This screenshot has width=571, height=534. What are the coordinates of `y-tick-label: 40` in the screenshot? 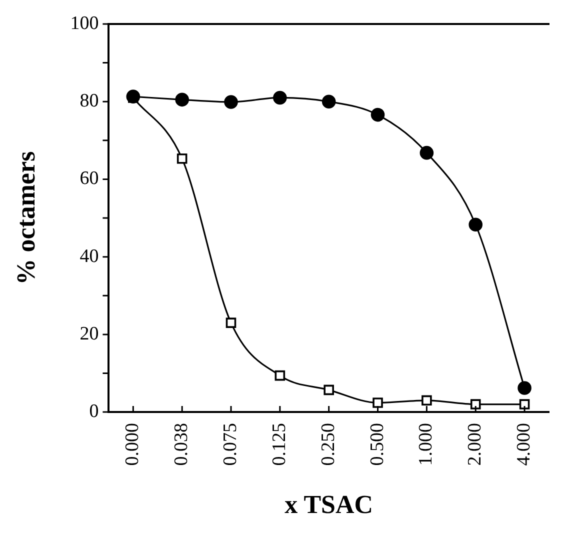 It's located at (89, 256).